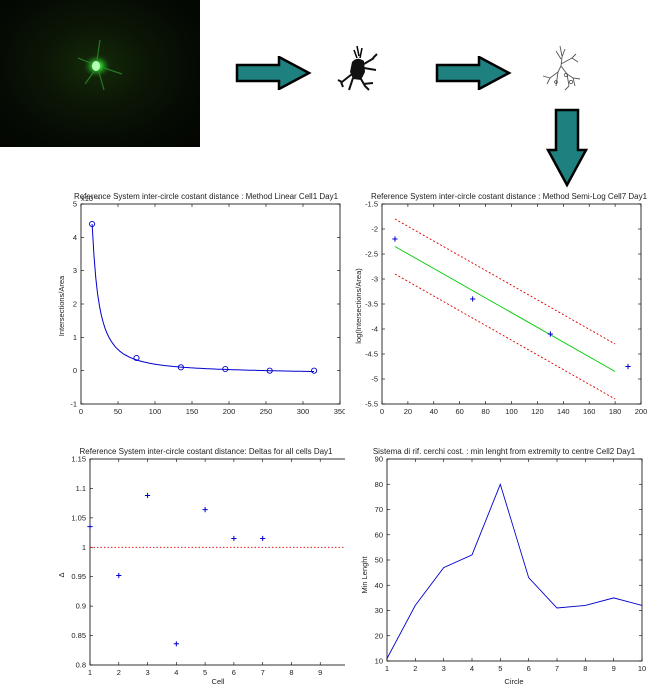 The width and height of the screenshot is (660, 699). What do you see at coordinates (78, 576) in the screenshot?
I see `y-tick-label: 0.95` at bounding box center [78, 576].